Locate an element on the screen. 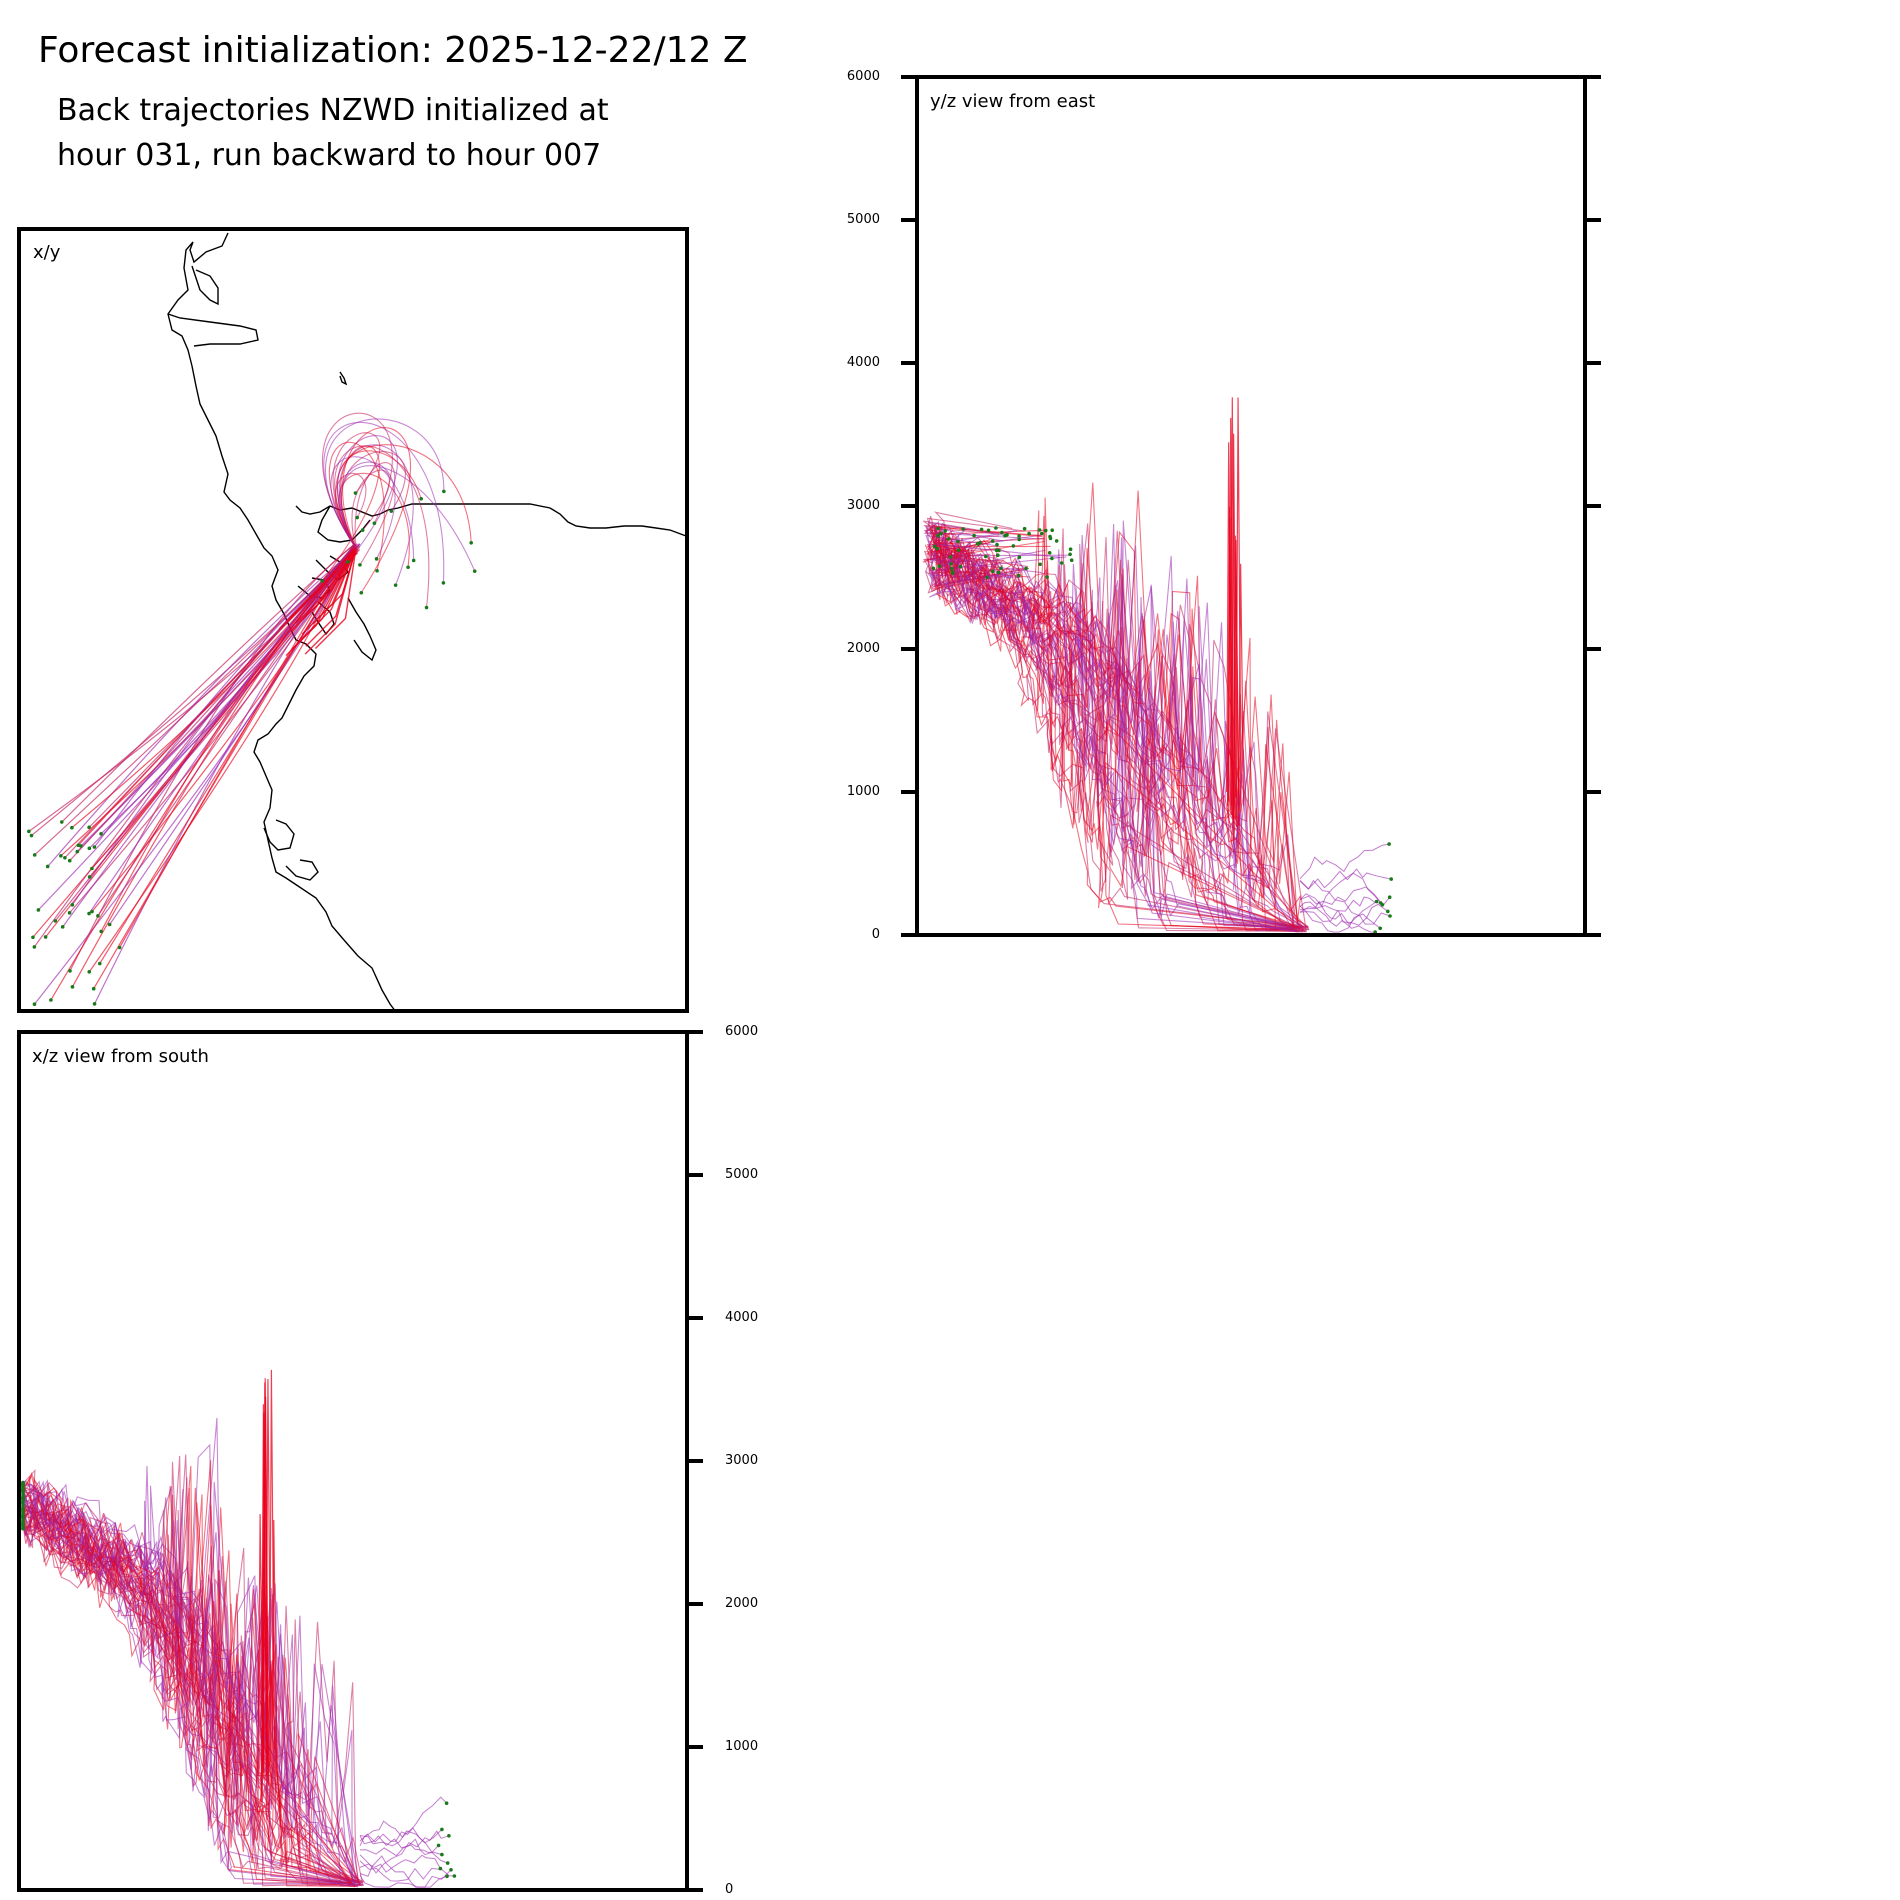 This screenshot has height=1900, width=1900. xz-trajectories is located at coordinates (239, 1628).